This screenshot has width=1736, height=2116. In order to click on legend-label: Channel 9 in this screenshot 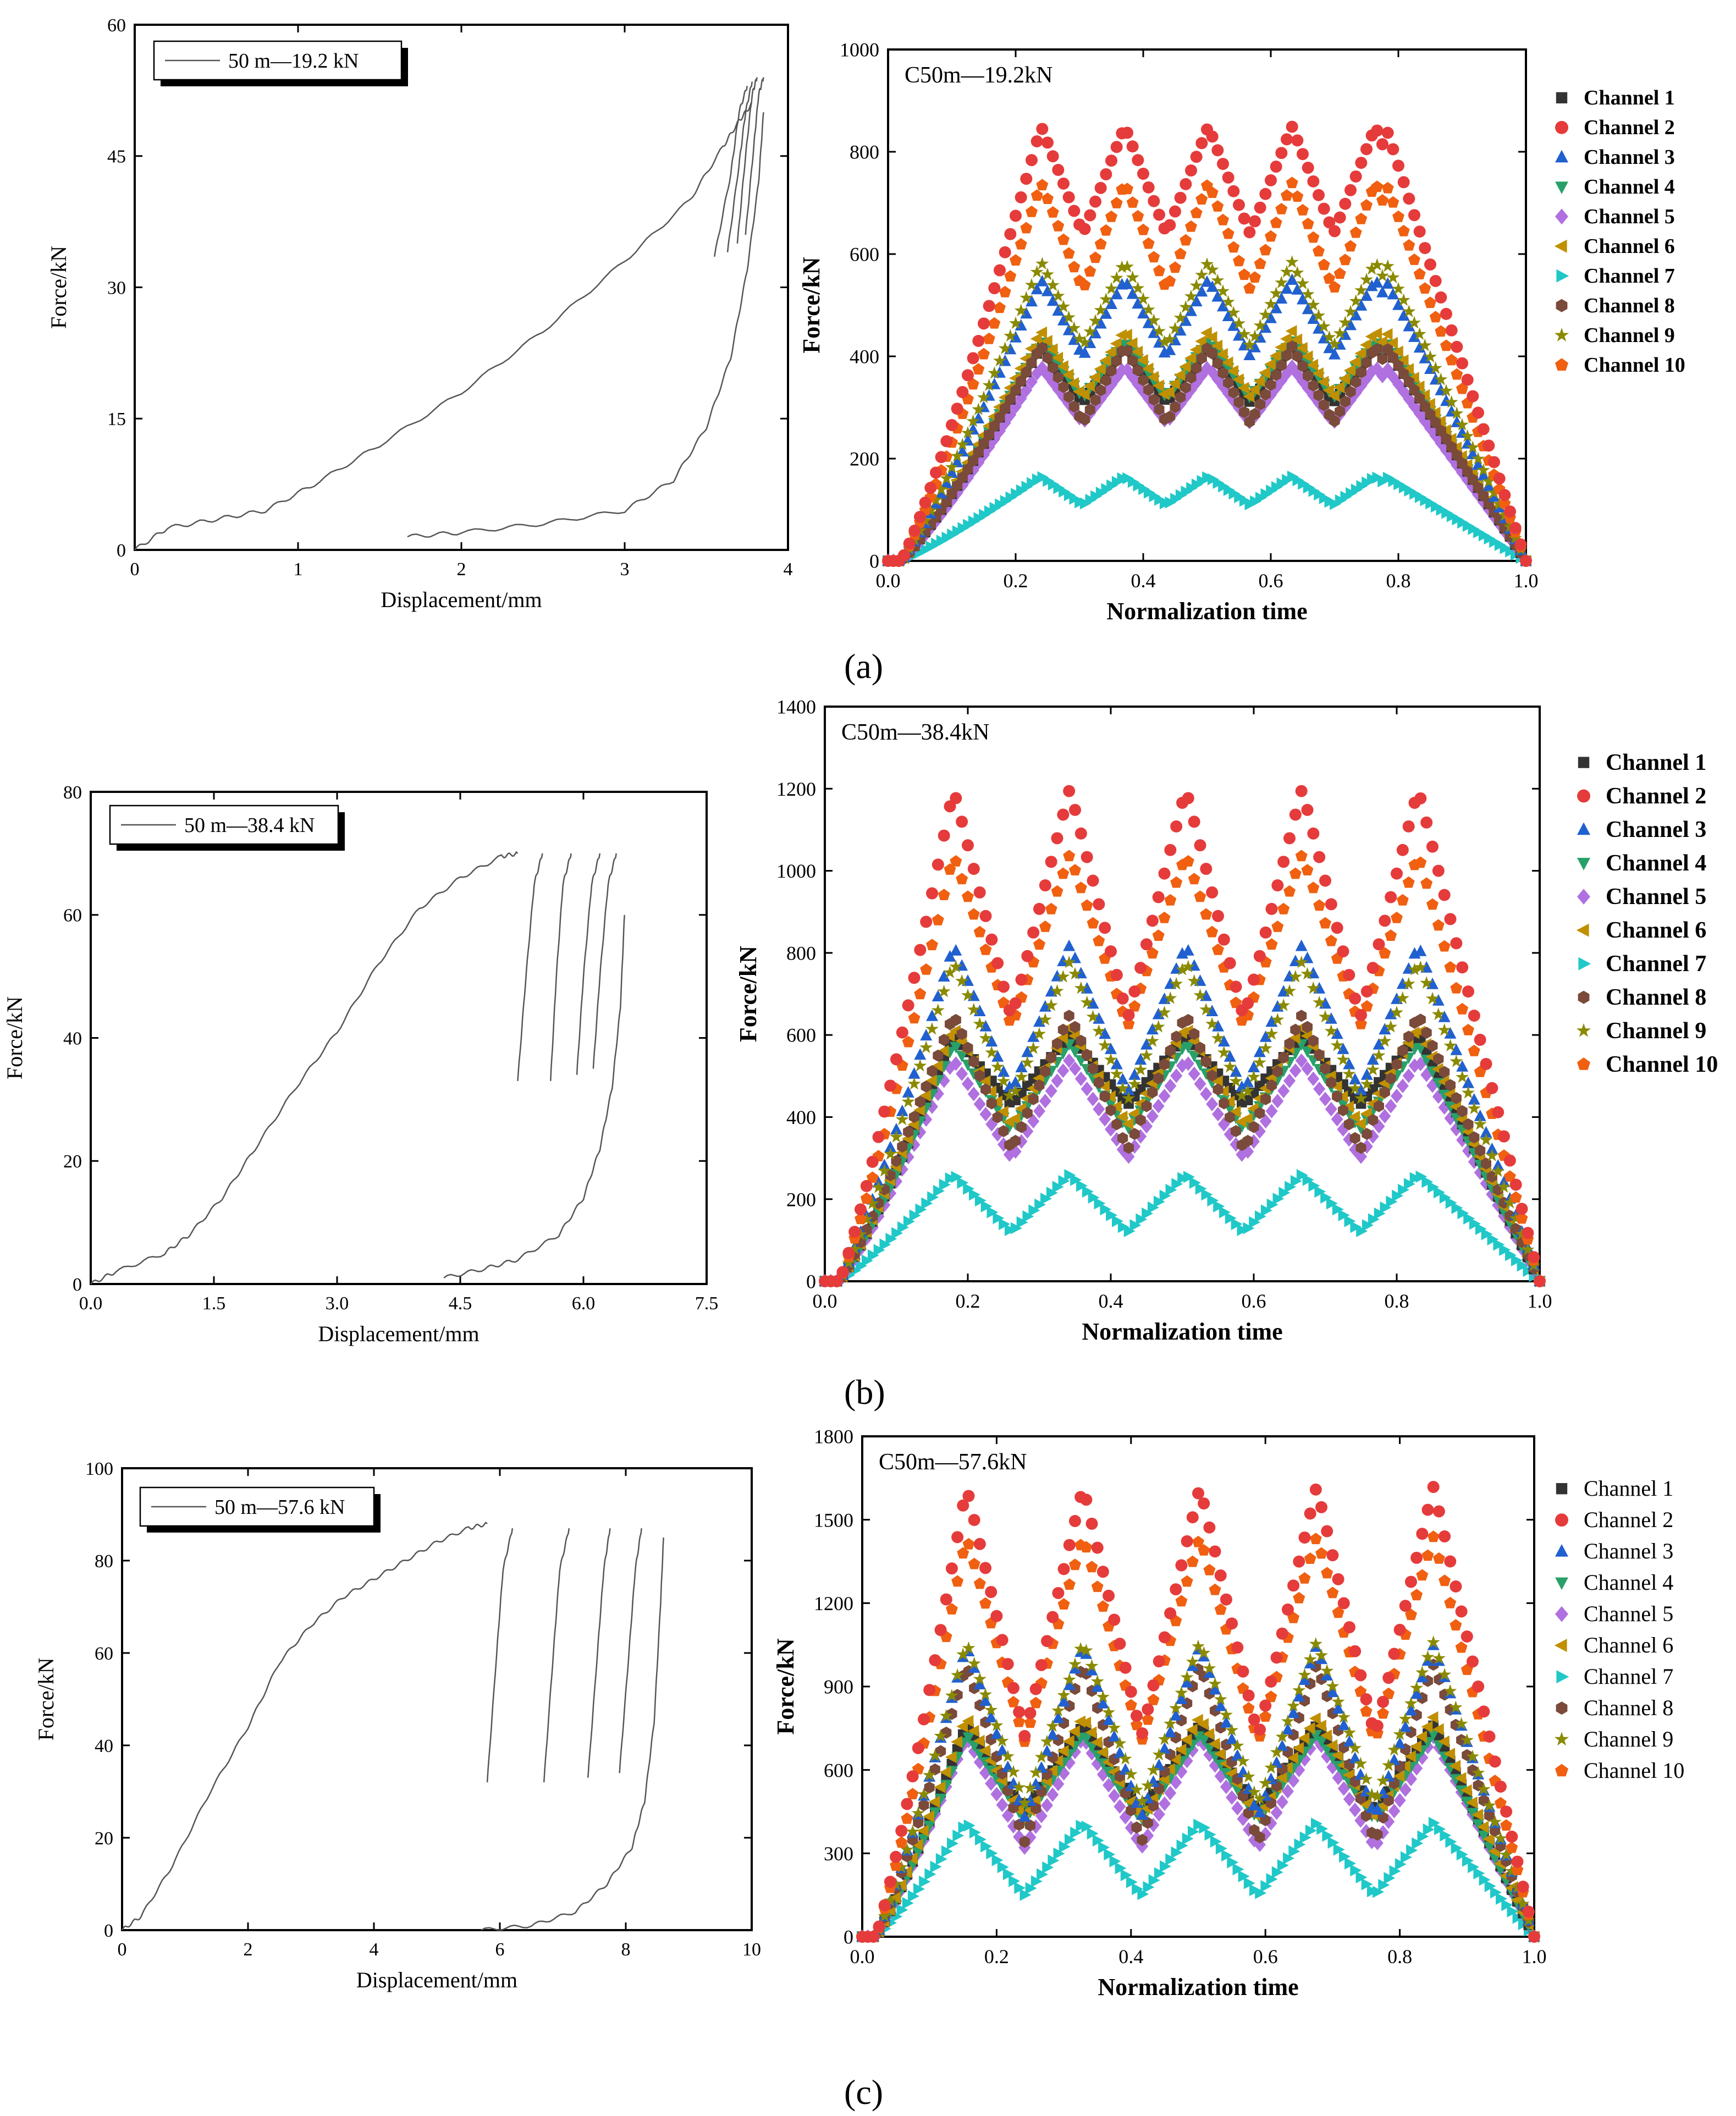, I will do `click(1629, 1739)`.